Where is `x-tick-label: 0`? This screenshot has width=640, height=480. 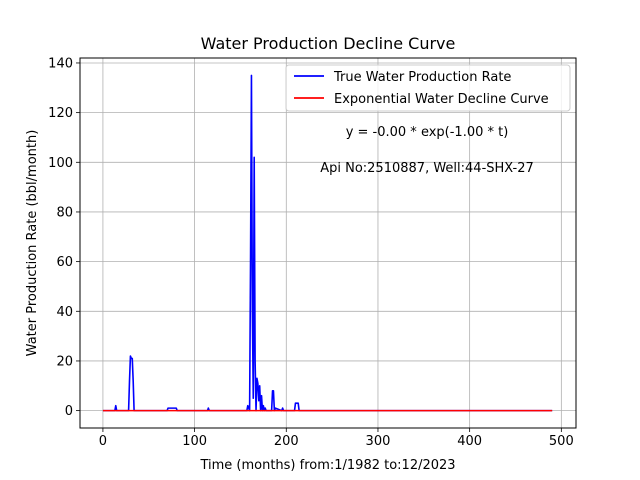
x-tick-label: 0 is located at coordinates (103, 441).